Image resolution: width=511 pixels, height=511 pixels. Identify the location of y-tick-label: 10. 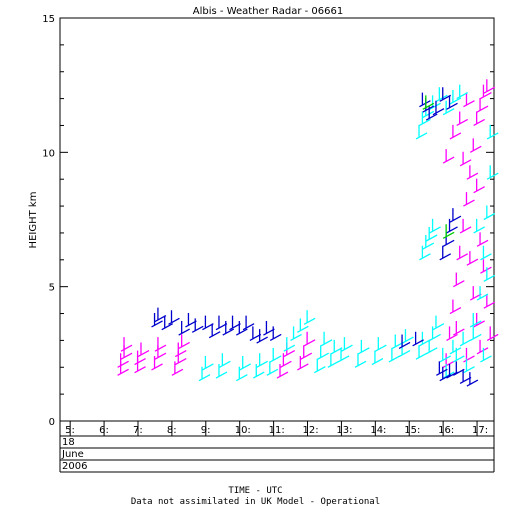
(48, 153).